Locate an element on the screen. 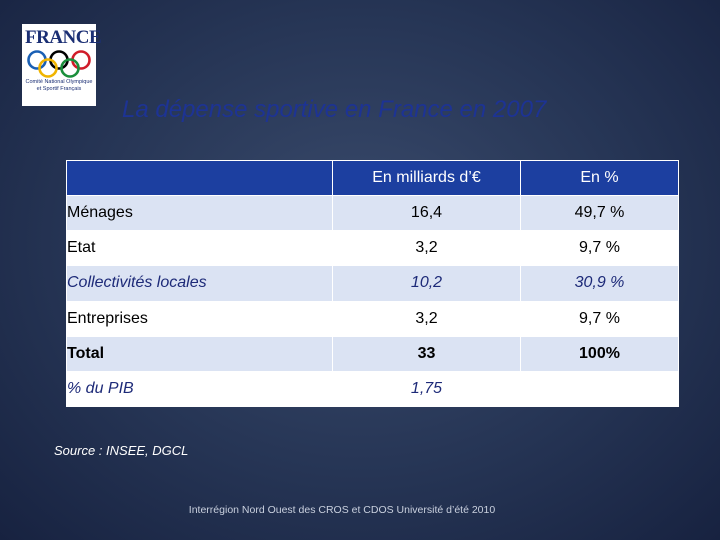  row-percent is located at coordinates (599, 389).